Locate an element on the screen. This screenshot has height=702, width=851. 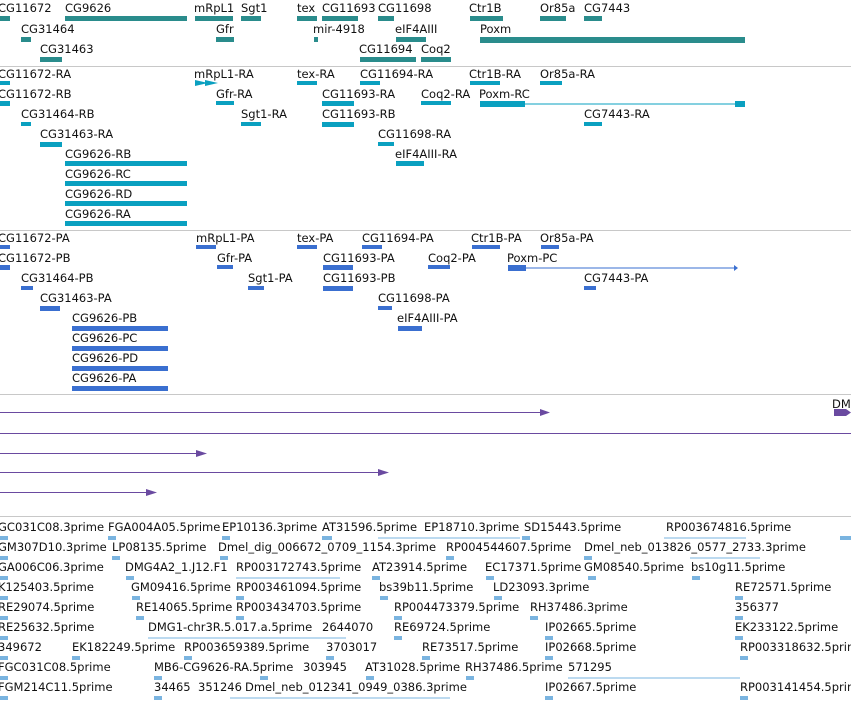
est-label: 349672 is located at coordinates (21, 647).